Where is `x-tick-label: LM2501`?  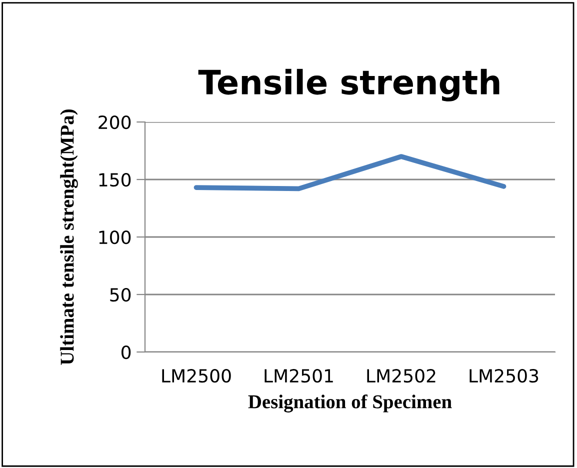
x-tick-label: LM2501 is located at coordinates (298, 375).